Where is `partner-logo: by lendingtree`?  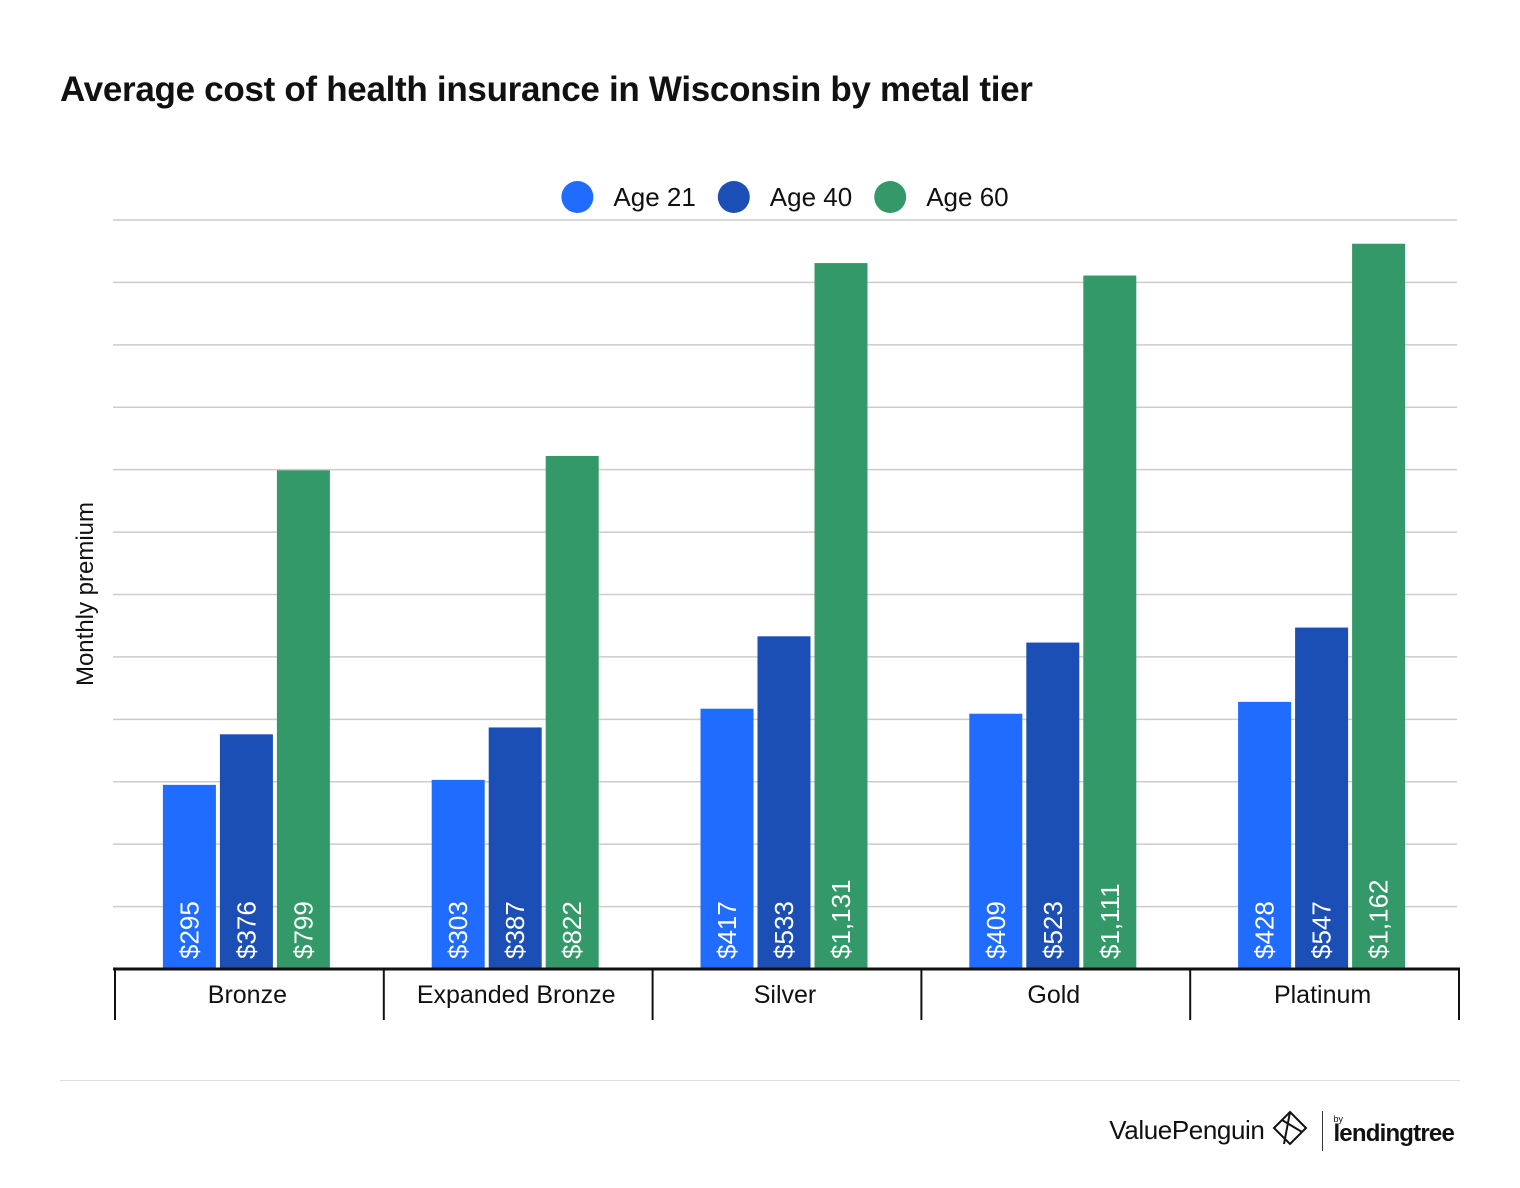
partner-logo: by lendingtree is located at coordinates (1393, 1131).